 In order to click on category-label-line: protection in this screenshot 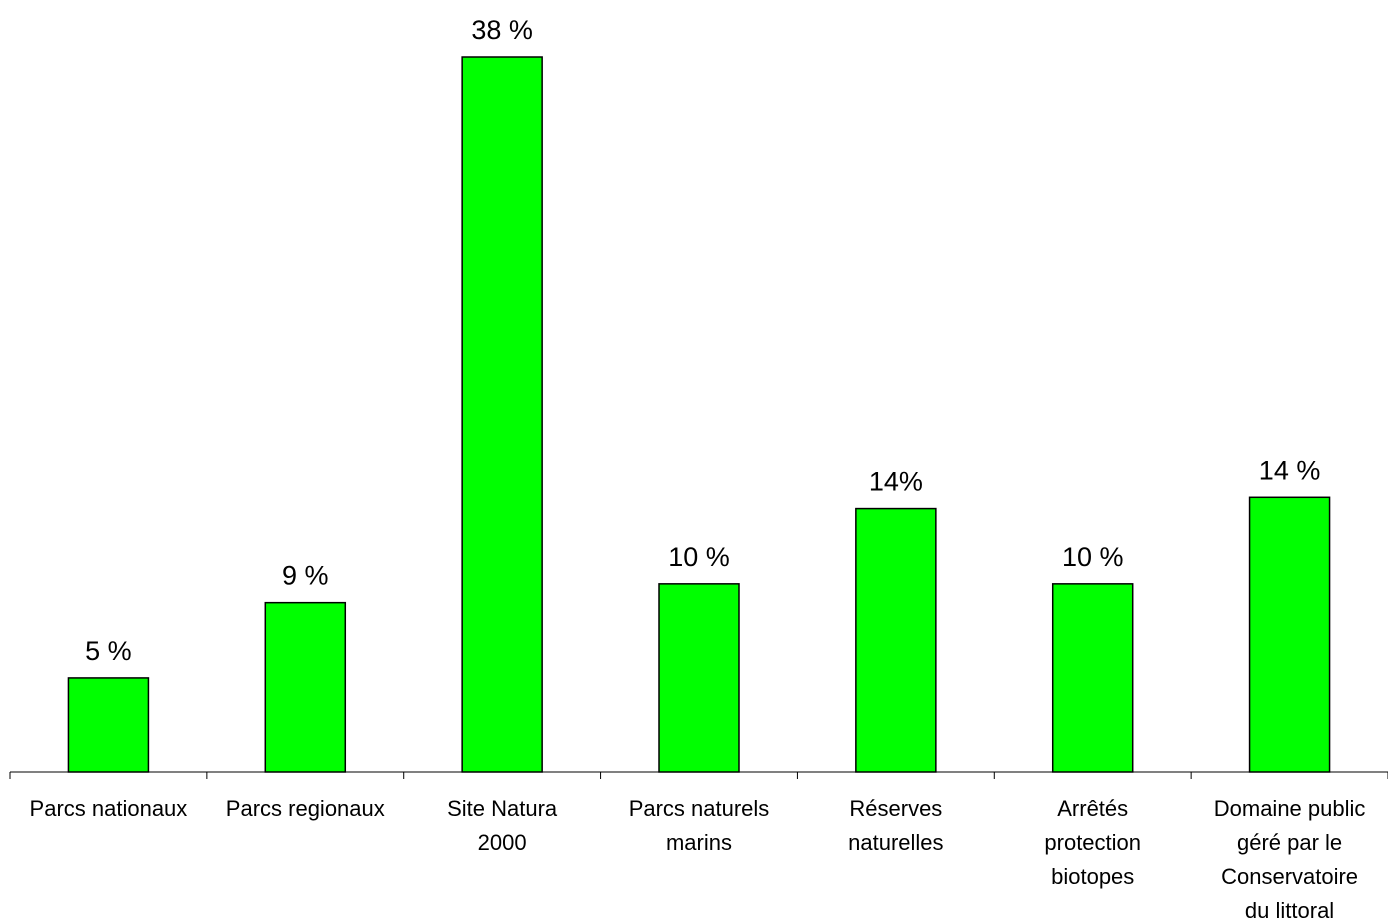, I will do `click(1092, 842)`.